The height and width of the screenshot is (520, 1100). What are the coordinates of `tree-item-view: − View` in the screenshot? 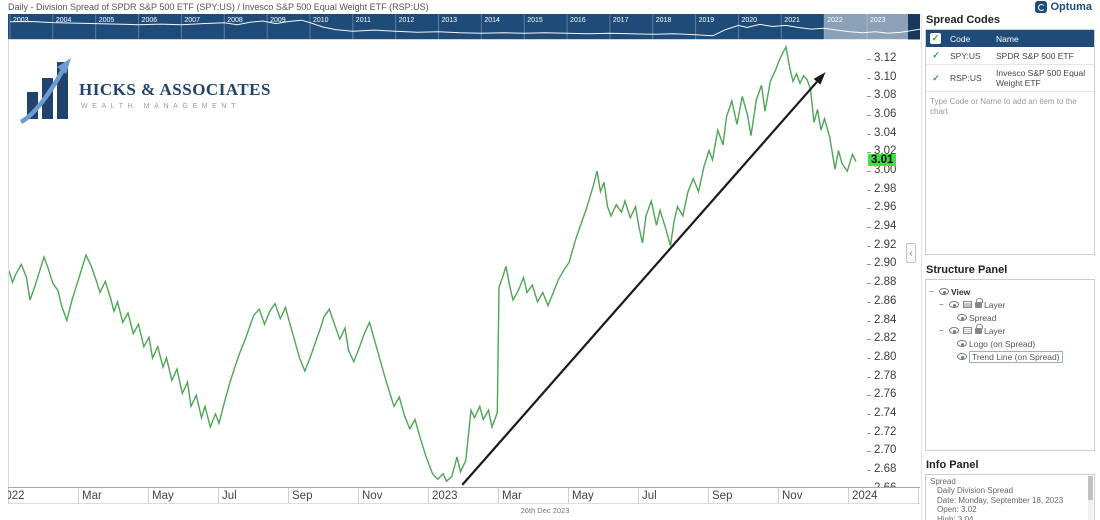 It's located at (950, 291).